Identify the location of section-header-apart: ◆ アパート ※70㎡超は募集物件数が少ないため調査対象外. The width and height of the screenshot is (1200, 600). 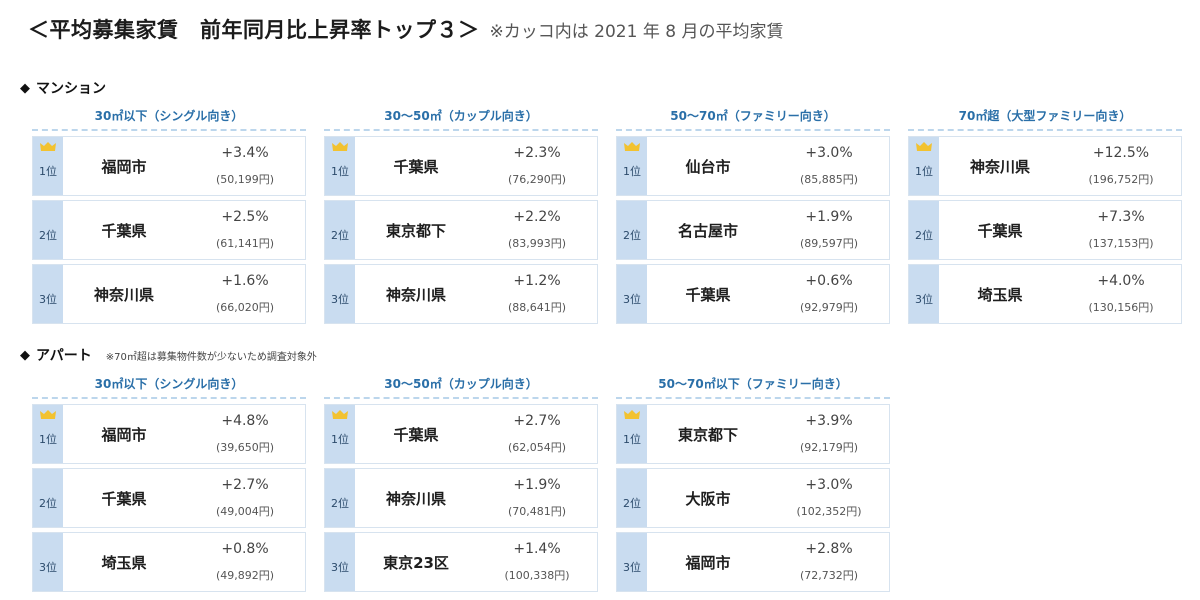
(168, 355).